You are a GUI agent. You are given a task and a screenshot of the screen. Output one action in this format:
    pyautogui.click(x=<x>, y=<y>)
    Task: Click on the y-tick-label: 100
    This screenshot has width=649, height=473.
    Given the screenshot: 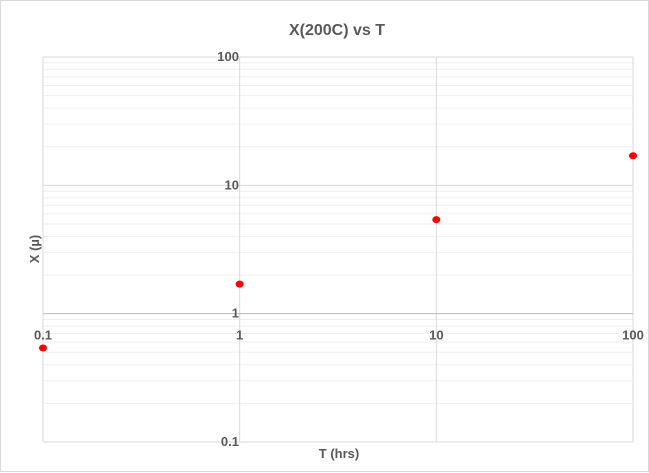 What is the action you would take?
    pyautogui.click(x=228, y=56)
    